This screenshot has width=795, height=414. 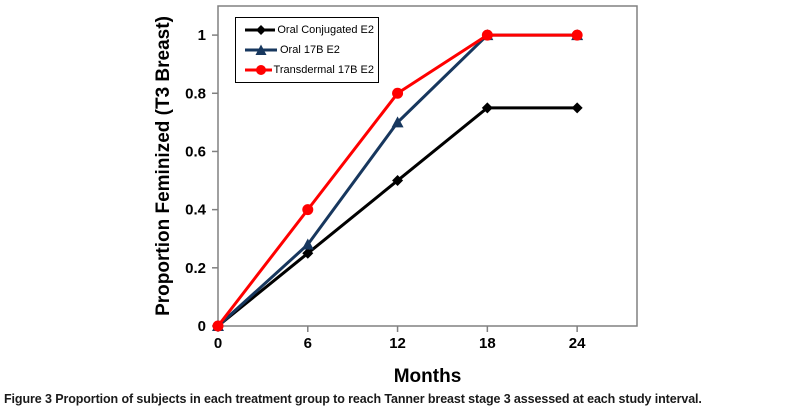 What do you see at coordinates (397, 343) in the screenshot?
I see `x-tick-label: 12` at bounding box center [397, 343].